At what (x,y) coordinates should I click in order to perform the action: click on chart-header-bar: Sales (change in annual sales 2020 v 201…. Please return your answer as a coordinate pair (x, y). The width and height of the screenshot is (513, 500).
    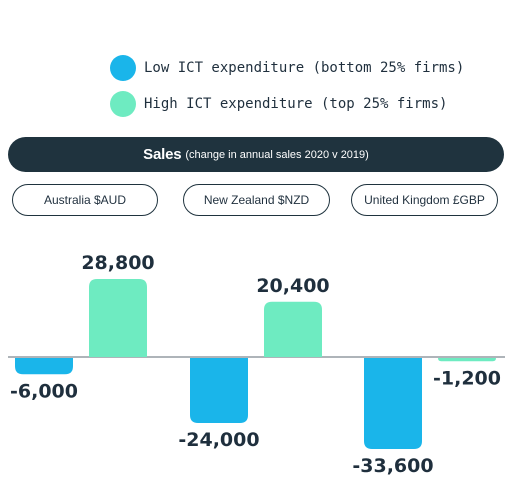
    Looking at the image, I should click on (256, 154).